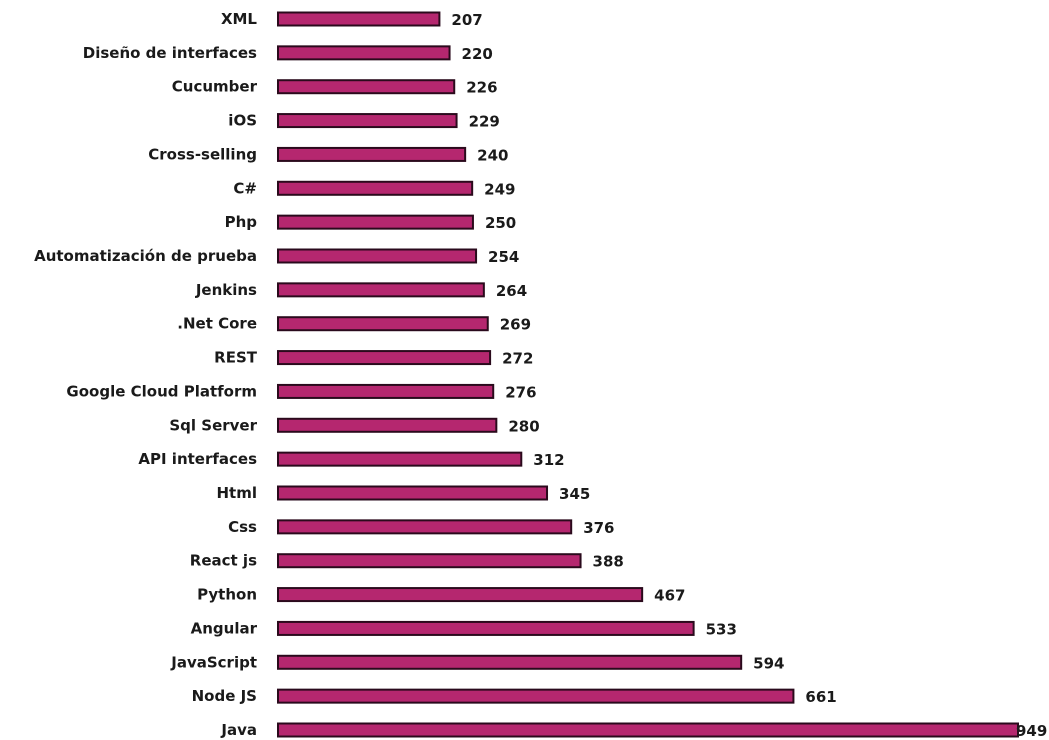 This screenshot has width=1049, height=740. Describe the element at coordinates (245, 188) in the screenshot. I see `category-label: C#` at that location.